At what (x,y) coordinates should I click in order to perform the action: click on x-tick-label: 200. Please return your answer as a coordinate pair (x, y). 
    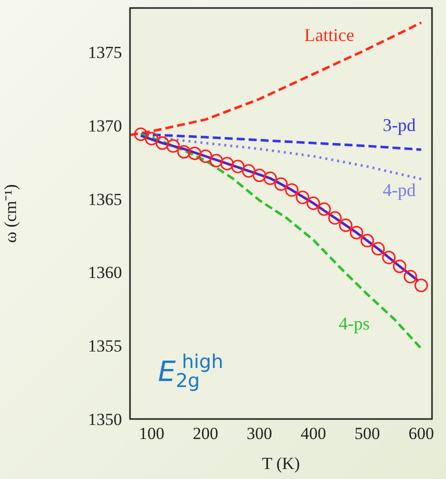
    Looking at the image, I should click on (205, 434).